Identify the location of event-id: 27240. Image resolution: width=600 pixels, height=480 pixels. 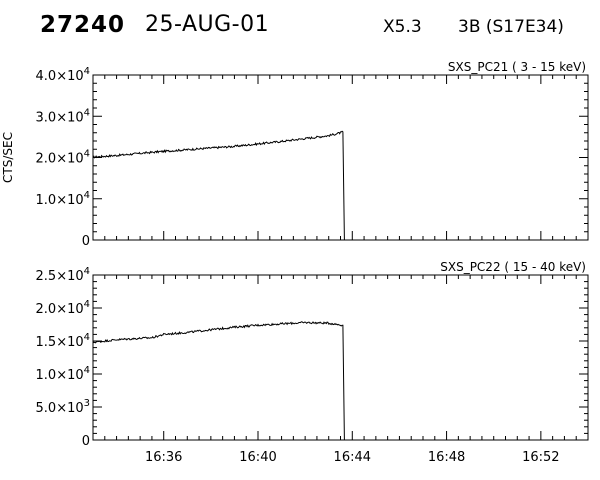
(83, 25).